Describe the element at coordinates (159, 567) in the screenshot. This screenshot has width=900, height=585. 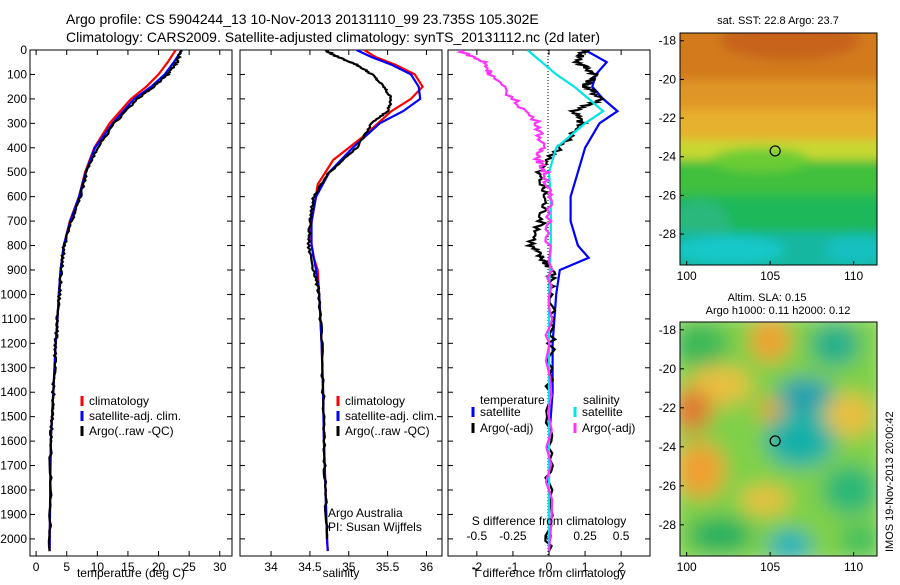
I see `x-tick-label: 20` at that location.